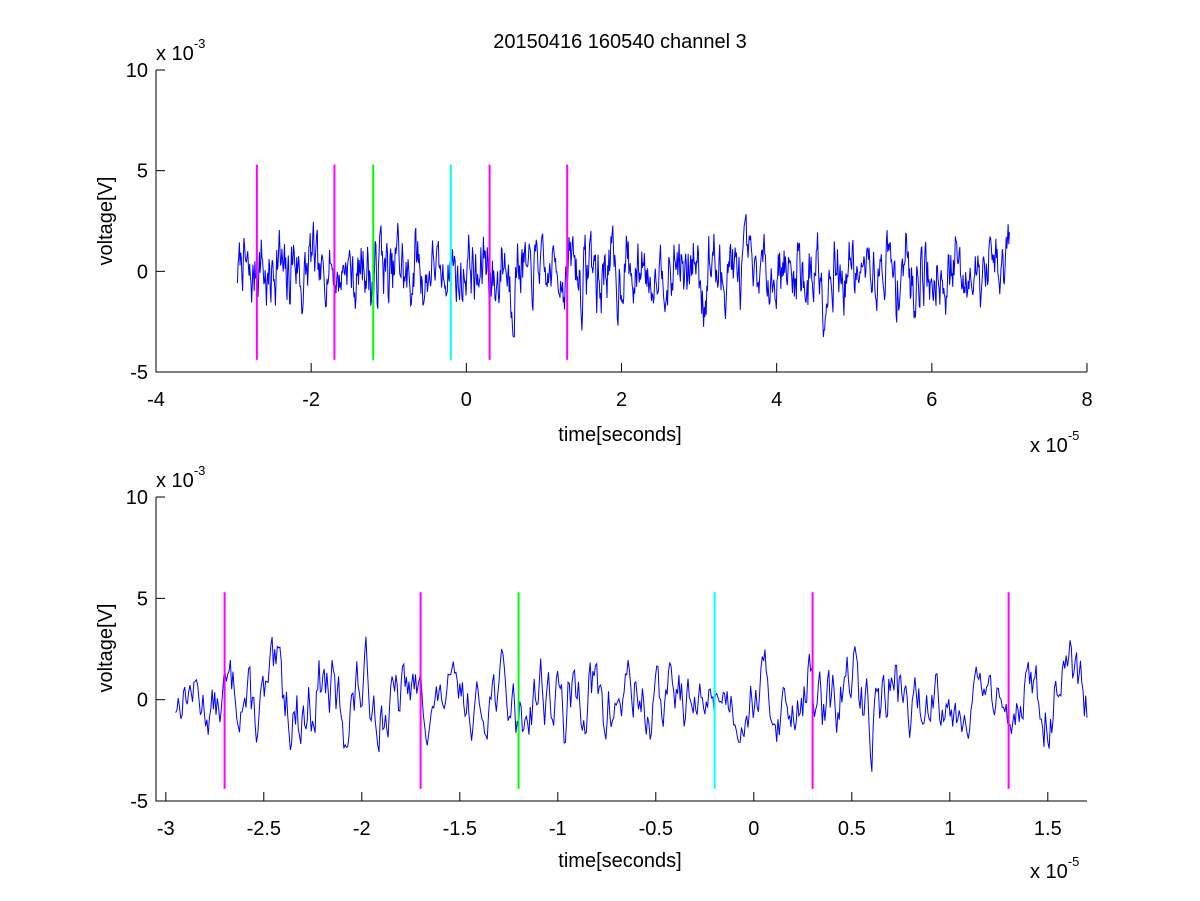 The image size is (1200, 901). Describe the element at coordinates (180, 50) in the screenshot. I see `y-exponent-top: x 10-3` at that location.